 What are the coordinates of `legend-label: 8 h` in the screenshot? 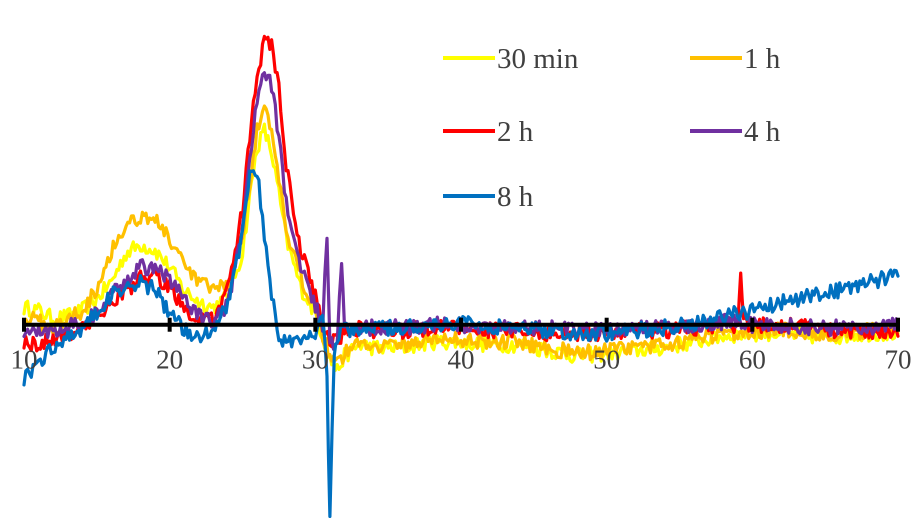 It's located at (515, 197).